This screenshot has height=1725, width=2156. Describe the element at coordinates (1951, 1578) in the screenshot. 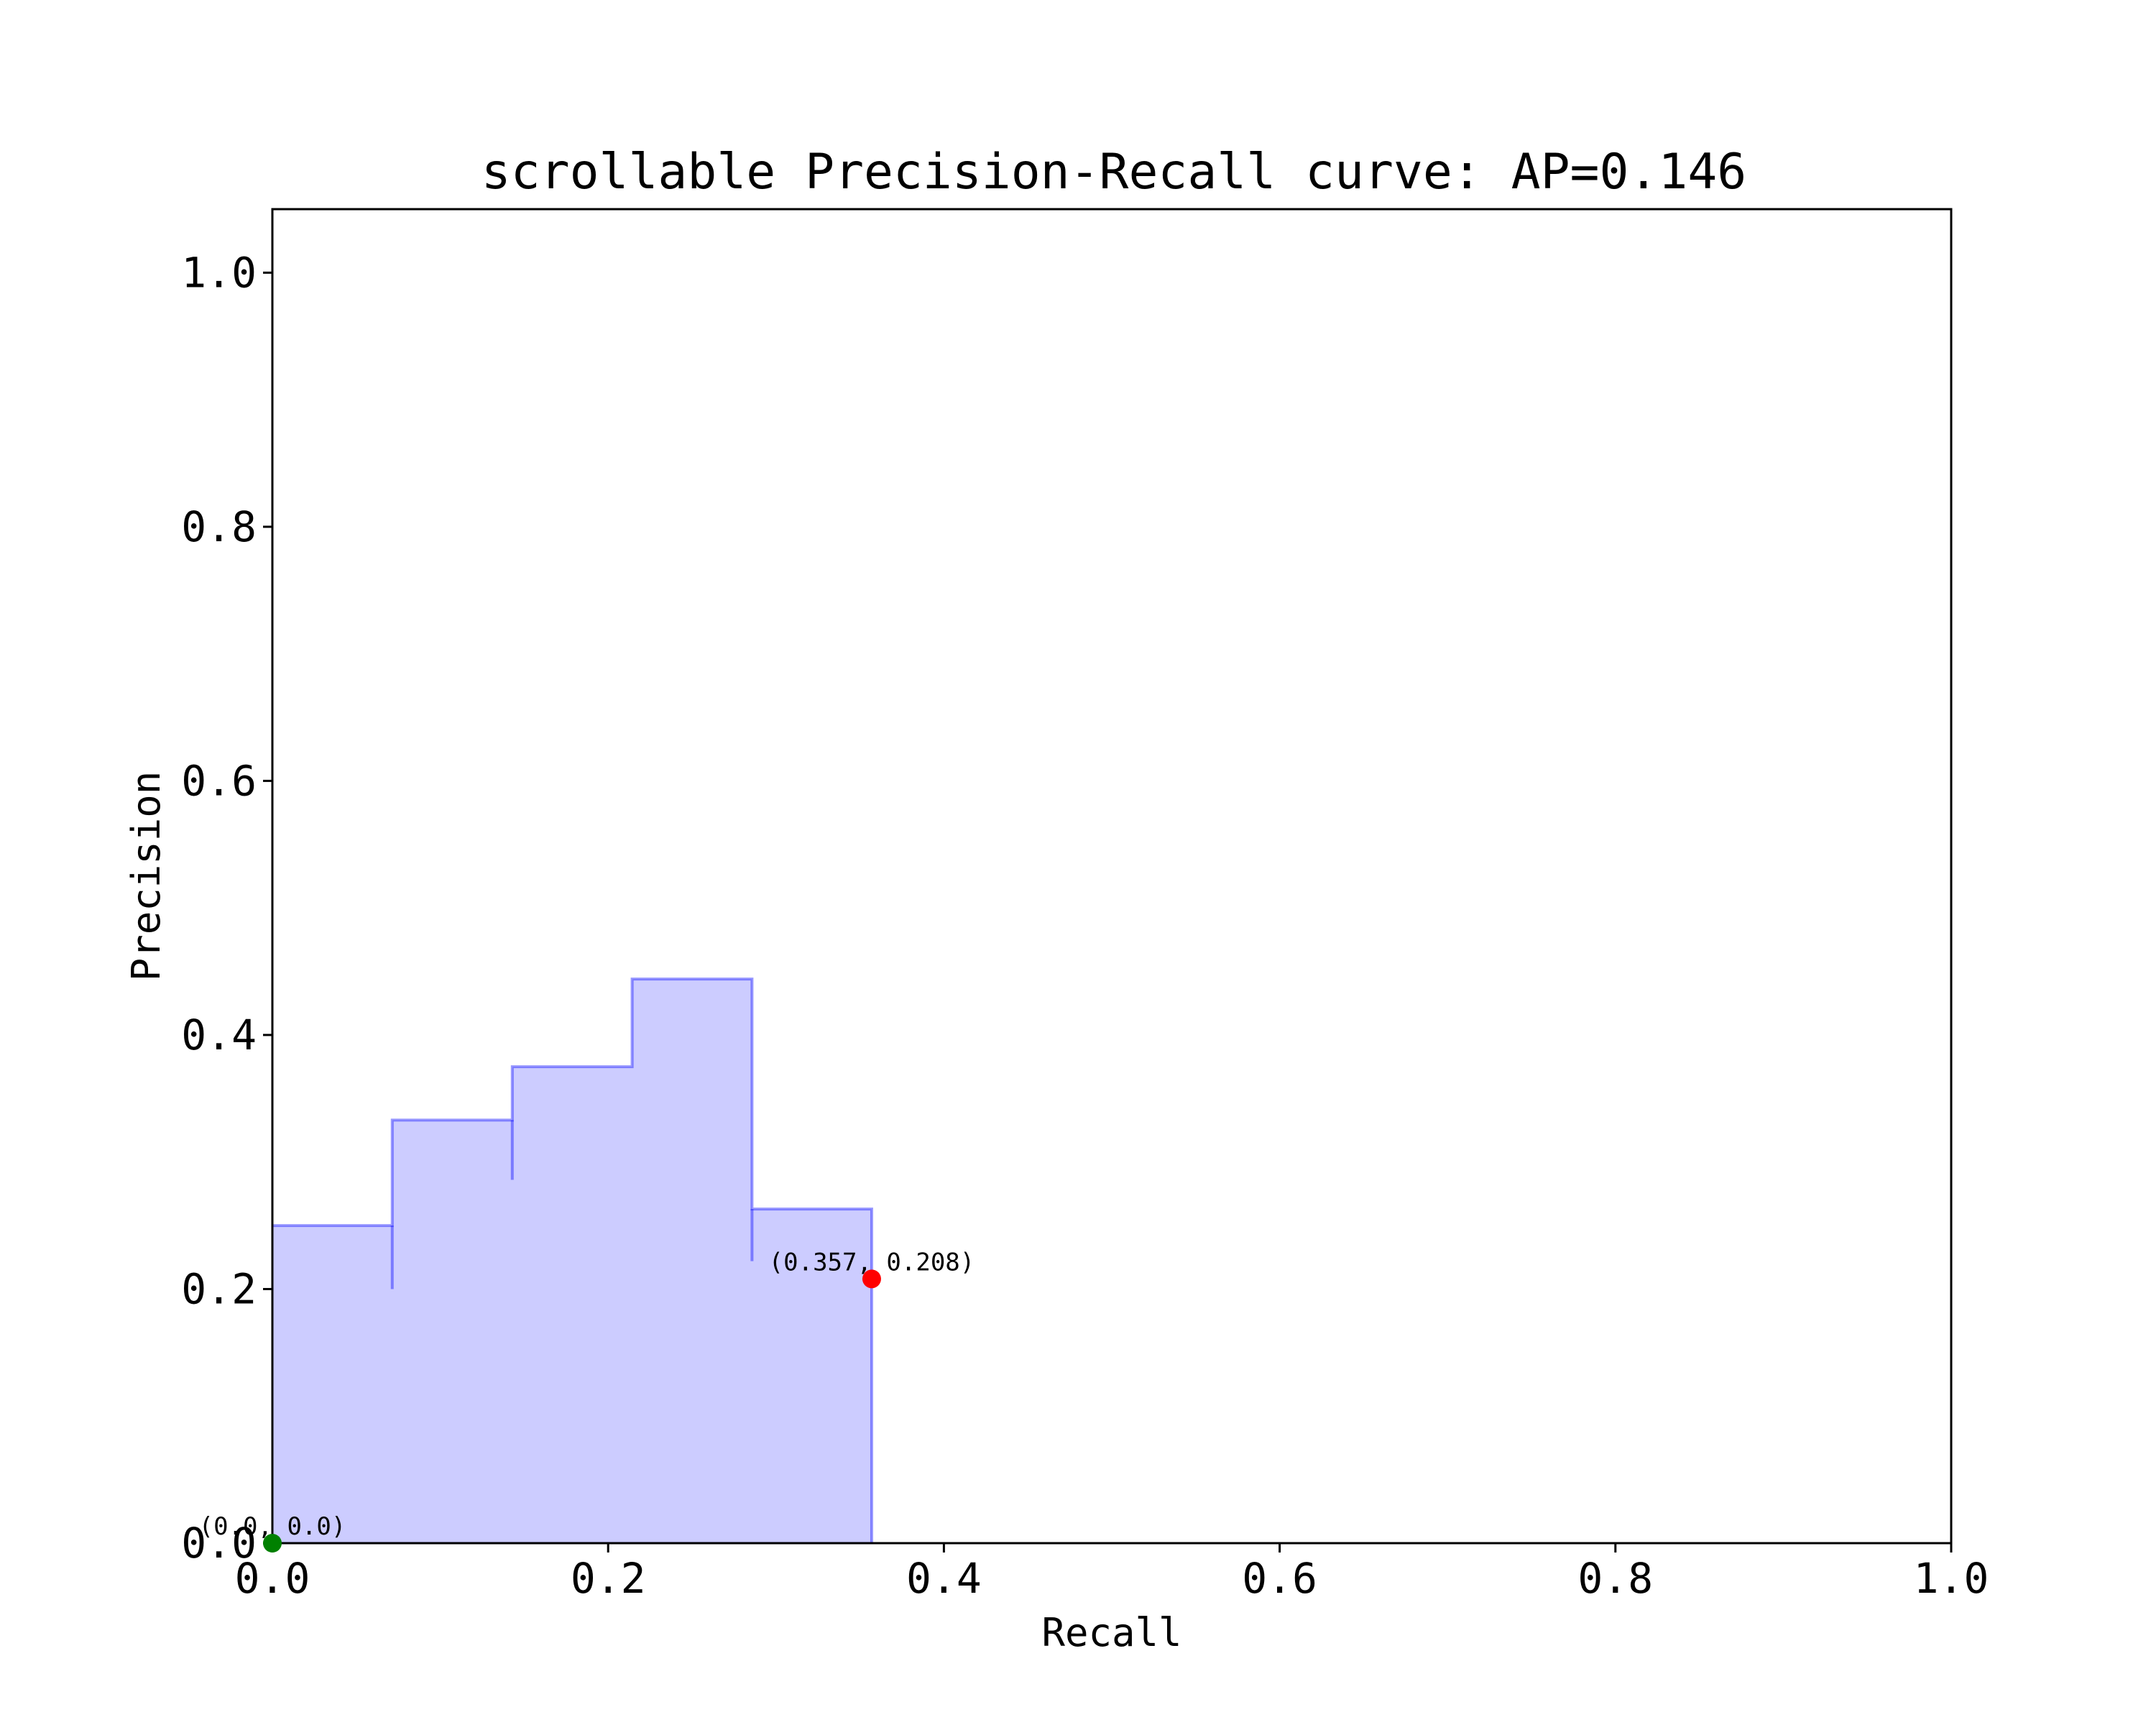

I see `x-tick-label: 1.0` at that location.